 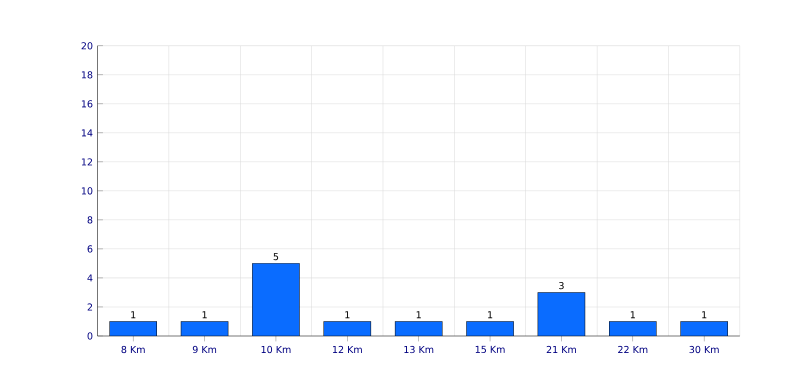 I want to click on y-tick-label: 20, so click(x=87, y=46).